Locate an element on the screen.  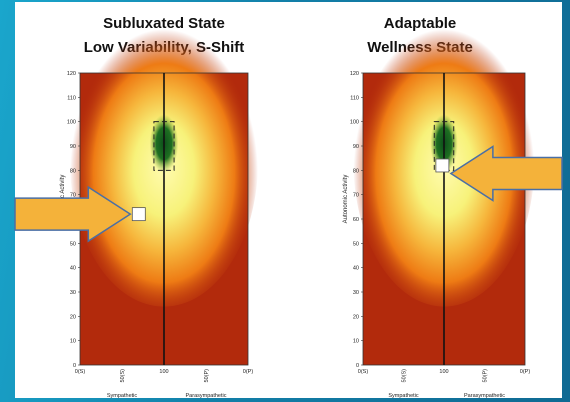
y-tick-label: 60 is located at coordinates (356, 220).